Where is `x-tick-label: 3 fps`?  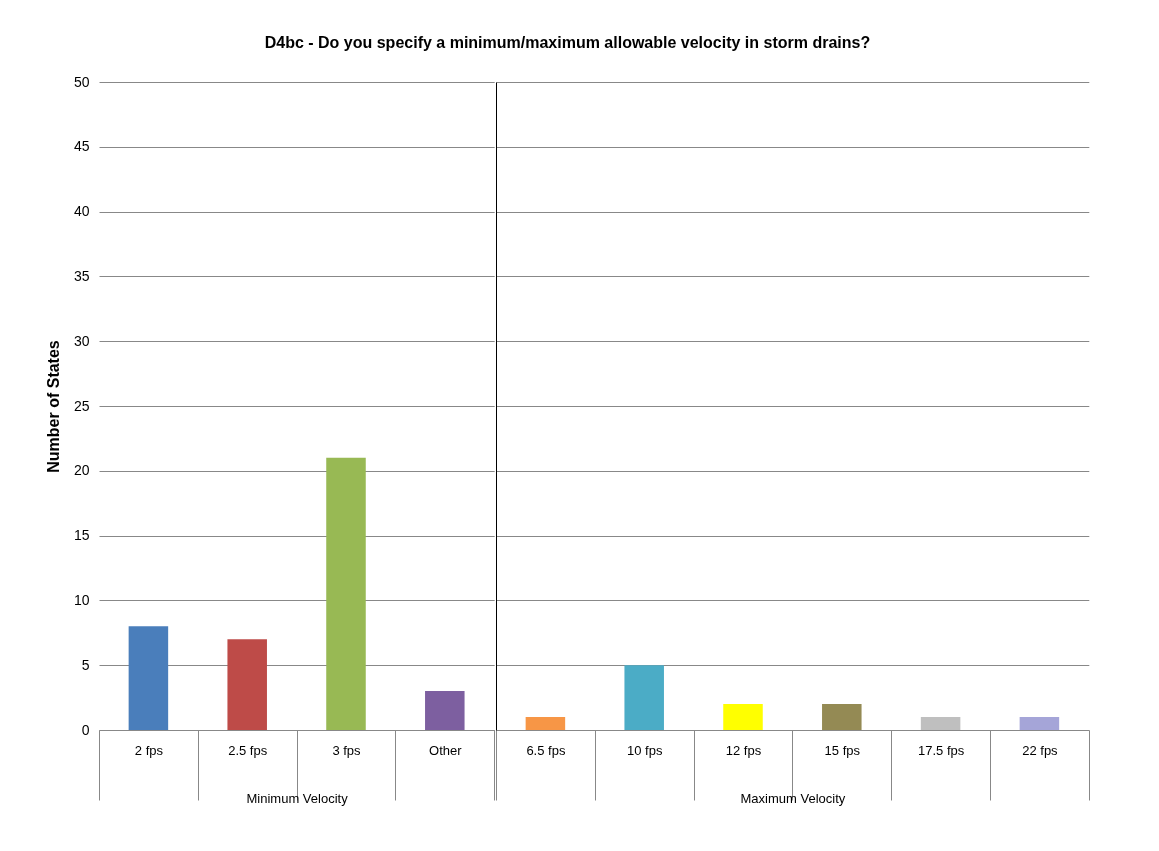
x-tick-label: 3 fps is located at coordinates (347, 750).